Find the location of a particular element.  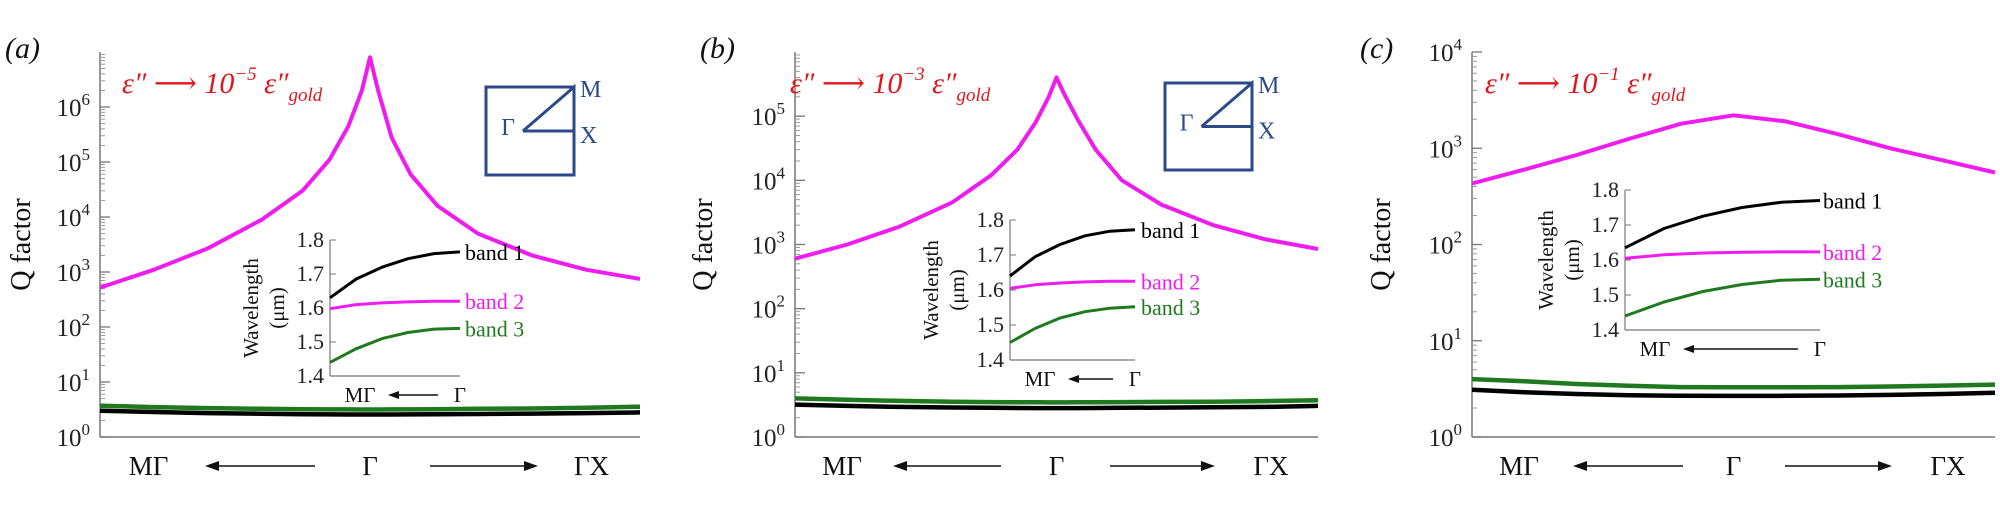

brillouin-zone-diagram: Γ MX is located at coordinates (542, 127).